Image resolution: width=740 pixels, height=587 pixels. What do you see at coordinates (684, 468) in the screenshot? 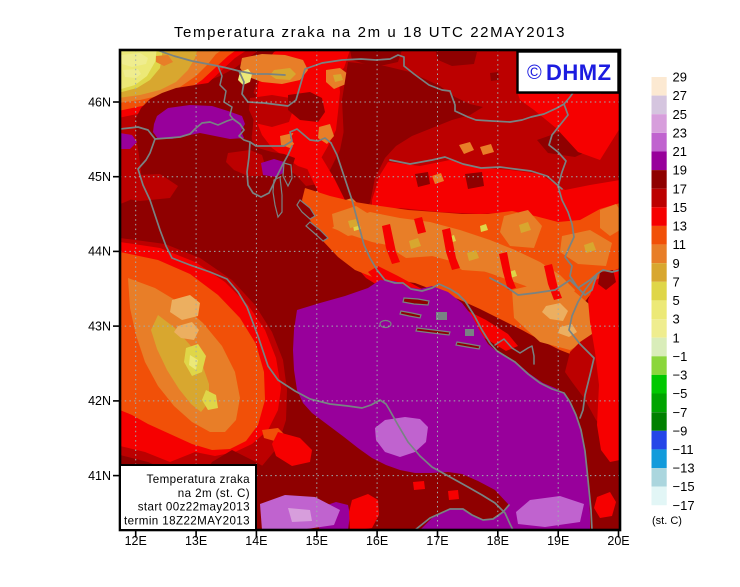
I see `svg-text: −13` at bounding box center [684, 468].